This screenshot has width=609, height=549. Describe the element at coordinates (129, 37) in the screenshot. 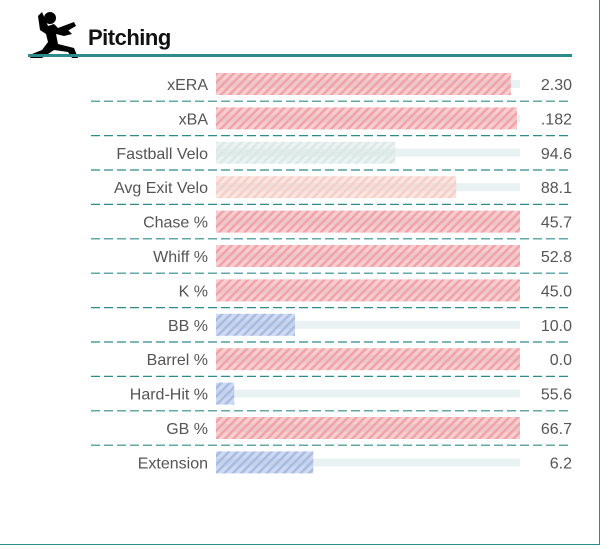

I see `chart-title: Pitching` at that location.